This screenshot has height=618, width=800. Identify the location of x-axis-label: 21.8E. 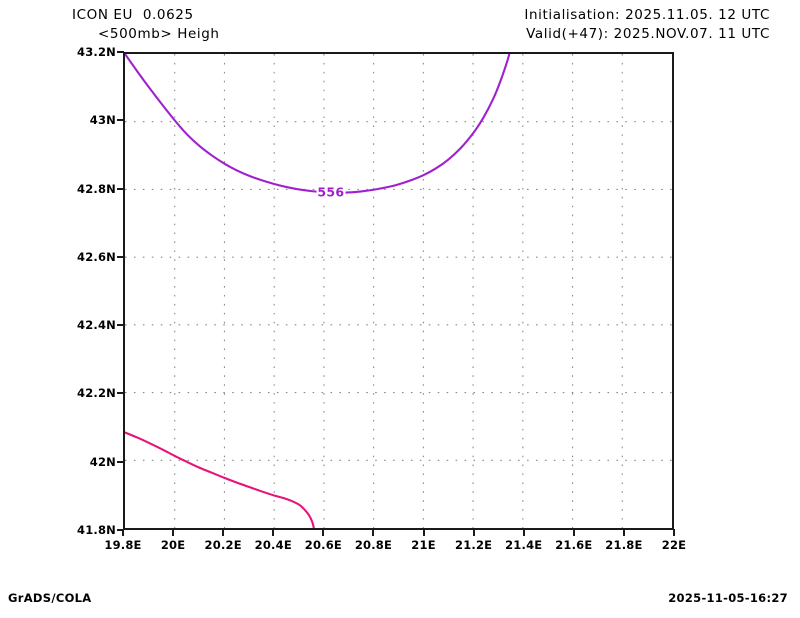
(624, 545).